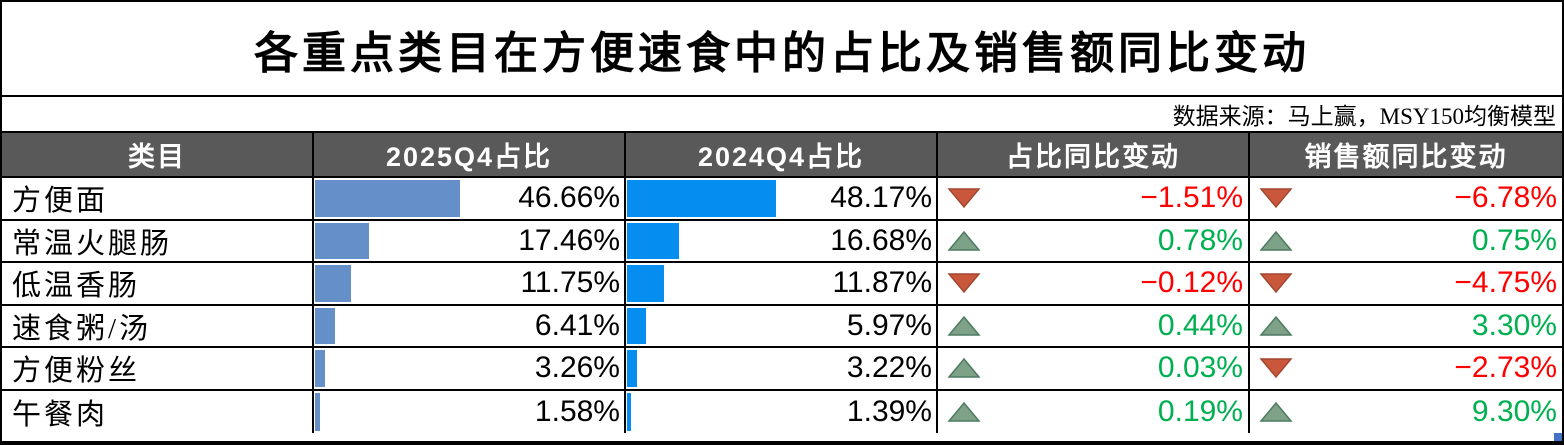 The width and height of the screenshot is (1564, 445). I want to click on share-change-cell: 0.19%, so click(1094, 411).